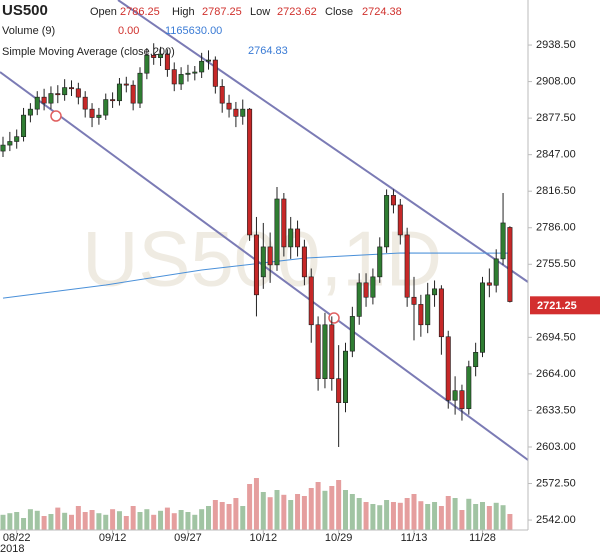 This screenshot has width=600, height=558. I want to click on symbol: US500, so click(25, 10).